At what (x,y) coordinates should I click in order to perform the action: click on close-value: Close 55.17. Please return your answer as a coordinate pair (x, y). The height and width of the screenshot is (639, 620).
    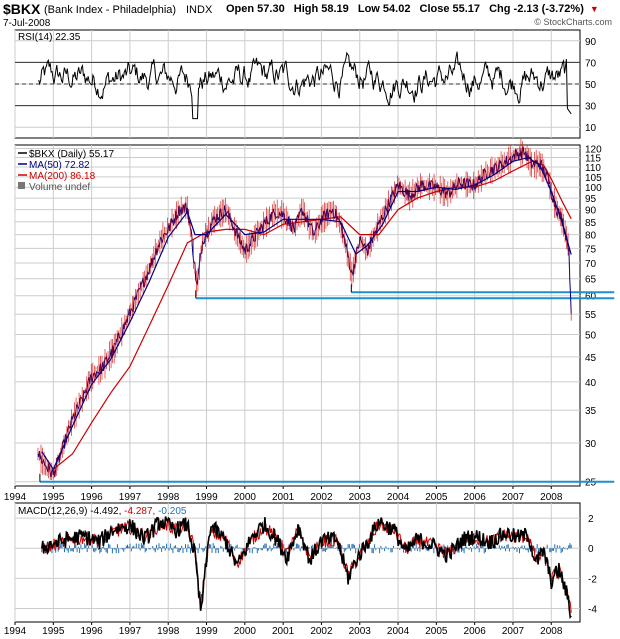
    Looking at the image, I should click on (450, 9).